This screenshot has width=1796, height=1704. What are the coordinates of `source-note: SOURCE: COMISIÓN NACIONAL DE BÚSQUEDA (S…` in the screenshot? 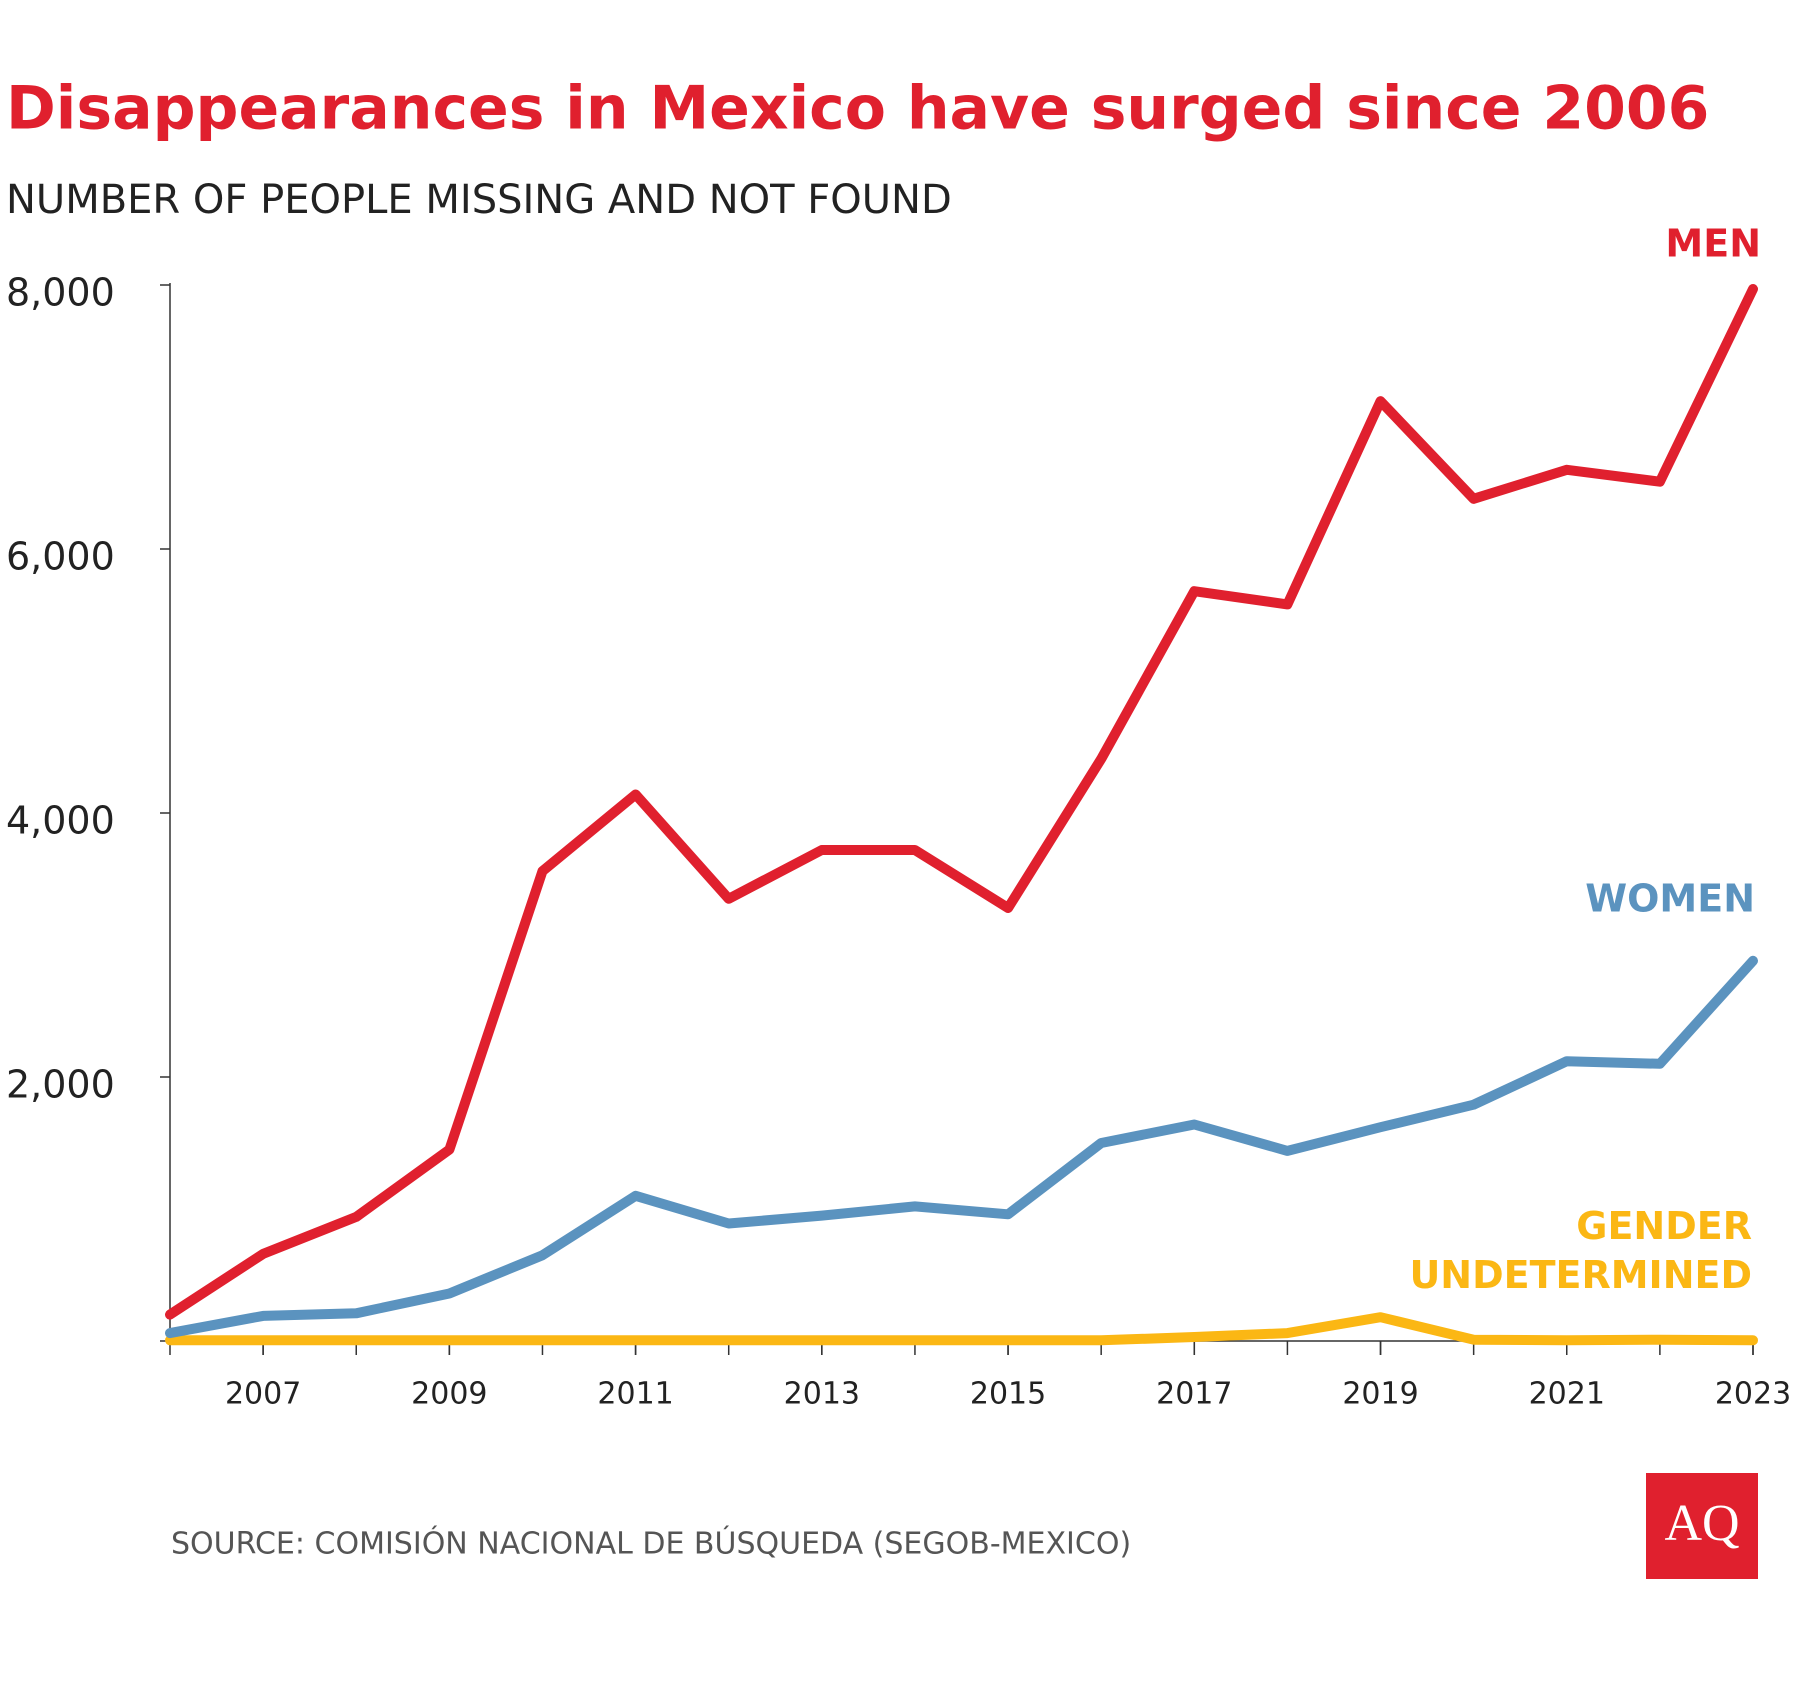 It's located at (651, 1543).